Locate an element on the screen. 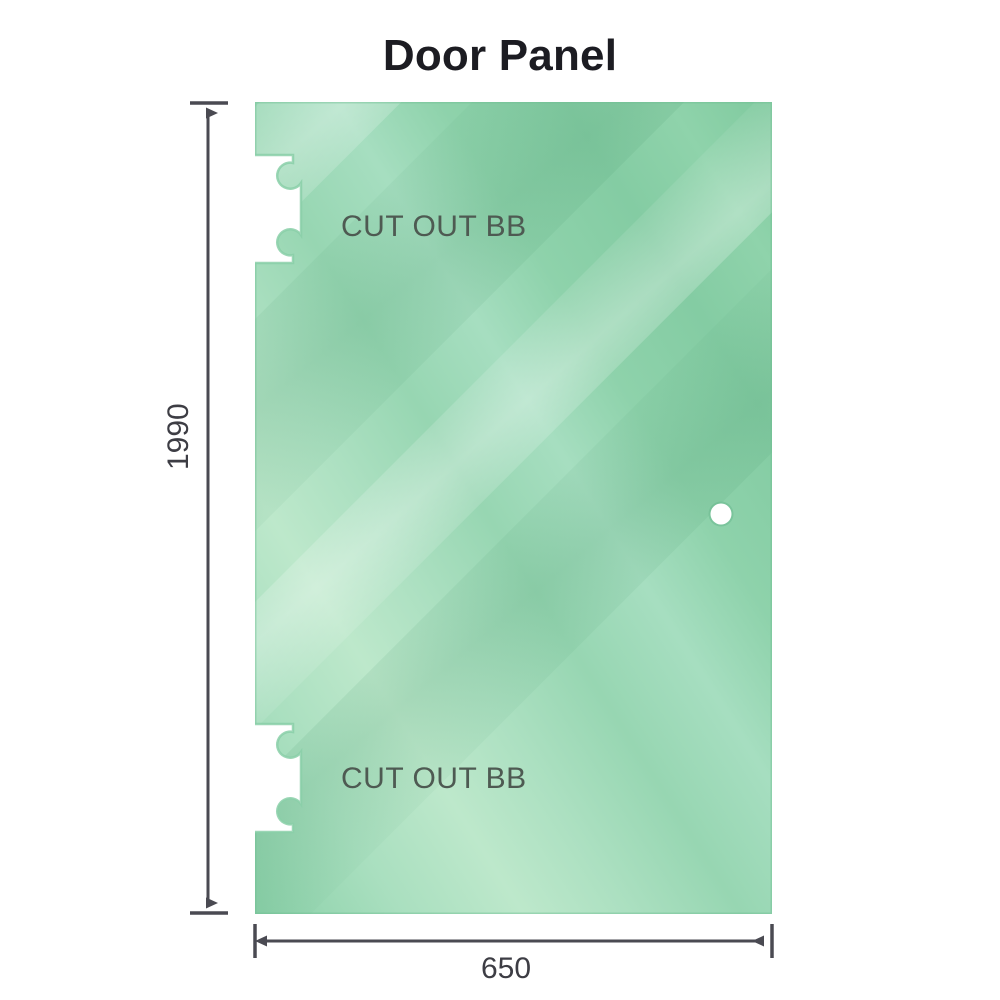 The image size is (1000, 1000). page-title: Door Panel is located at coordinates (500, 55).